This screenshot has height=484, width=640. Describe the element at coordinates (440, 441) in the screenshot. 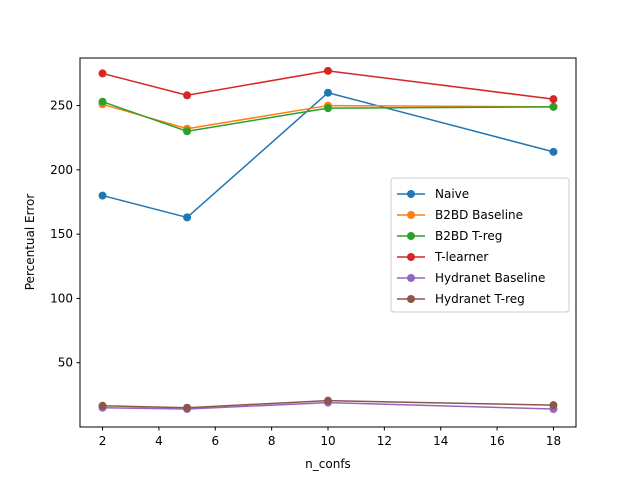

I see `x-tick-label: 14` at that location.